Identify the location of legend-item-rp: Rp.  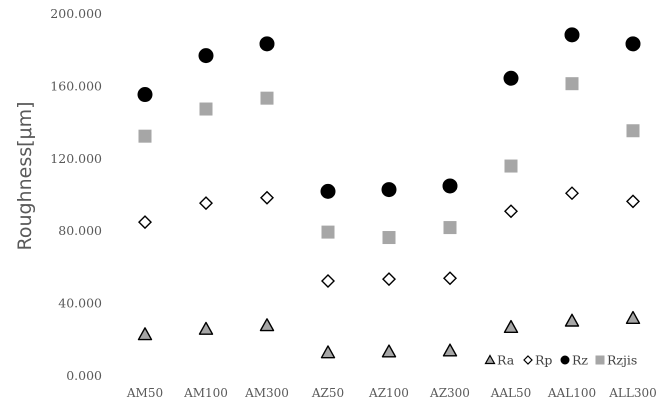
(537, 360).